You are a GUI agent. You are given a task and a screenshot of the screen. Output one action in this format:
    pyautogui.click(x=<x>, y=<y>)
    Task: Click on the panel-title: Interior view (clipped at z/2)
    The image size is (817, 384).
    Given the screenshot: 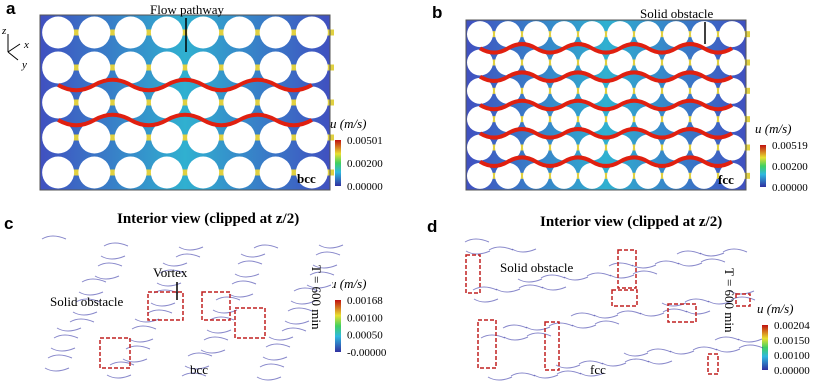 What is the action you would take?
    pyautogui.click(x=208, y=219)
    